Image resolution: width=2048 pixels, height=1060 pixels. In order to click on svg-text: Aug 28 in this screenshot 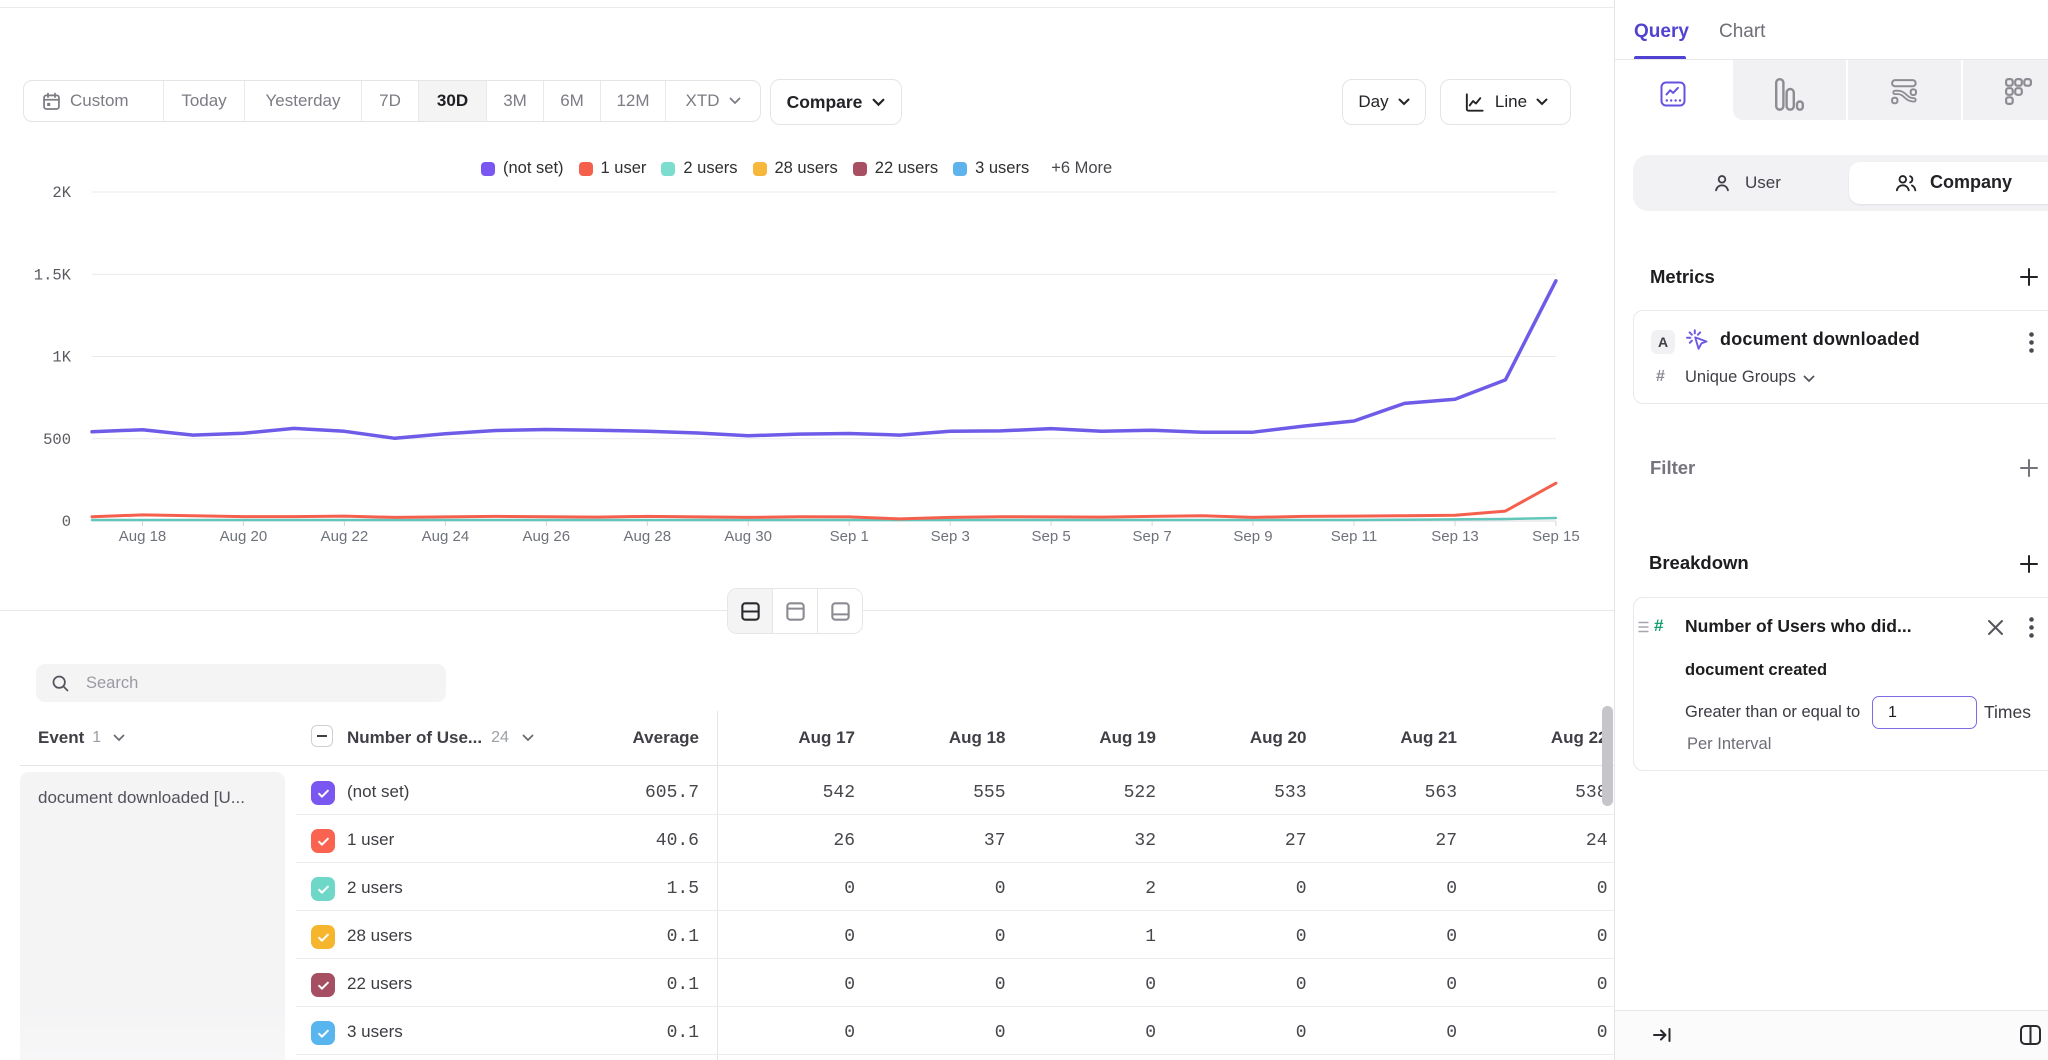, I will do `click(648, 536)`.